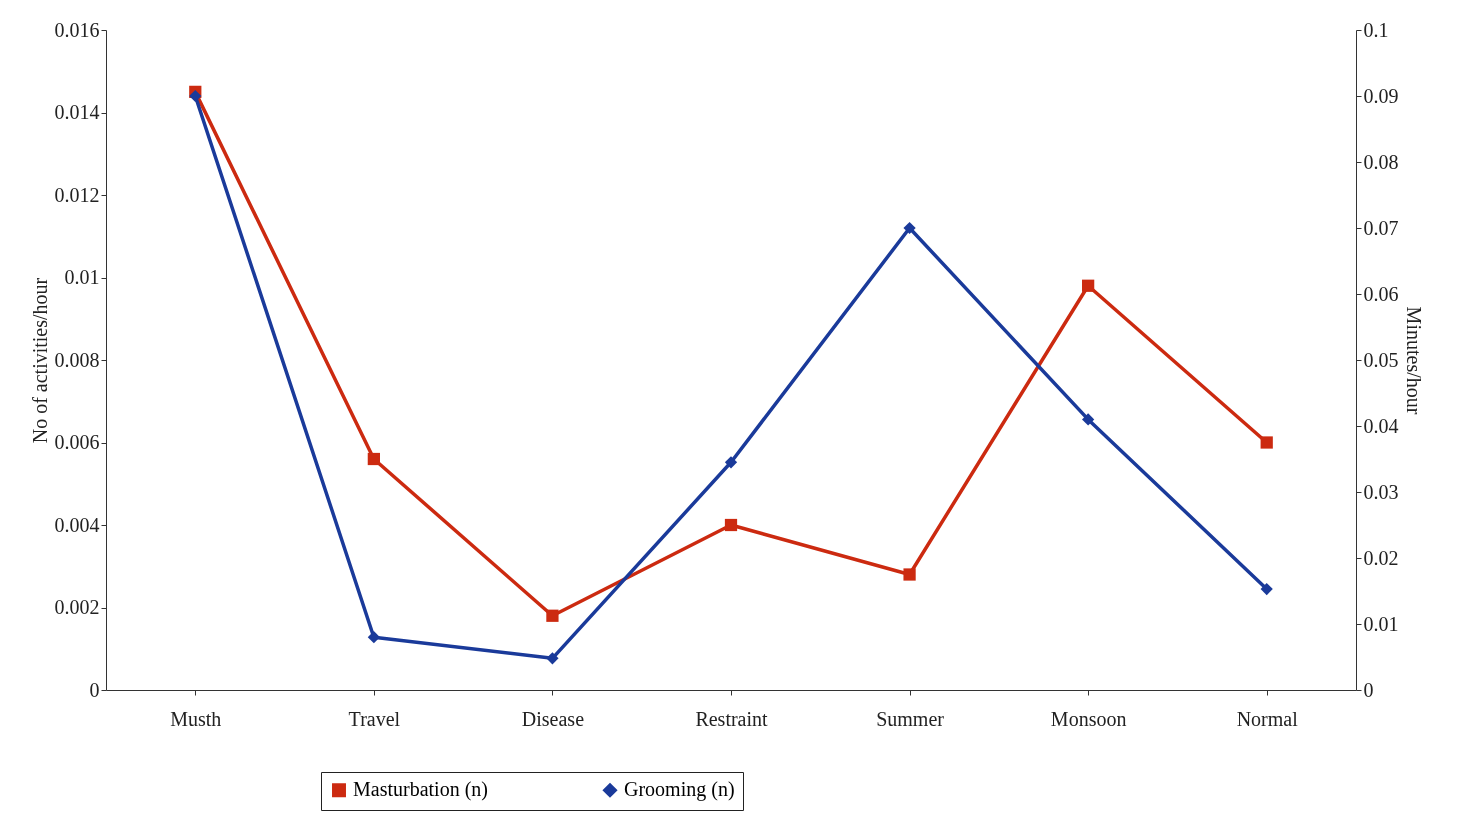  What do you see at coordinates (1267, 718) in the screenshot?
I see `x-tick-label: Normal` at bounding box center [1267, 718].